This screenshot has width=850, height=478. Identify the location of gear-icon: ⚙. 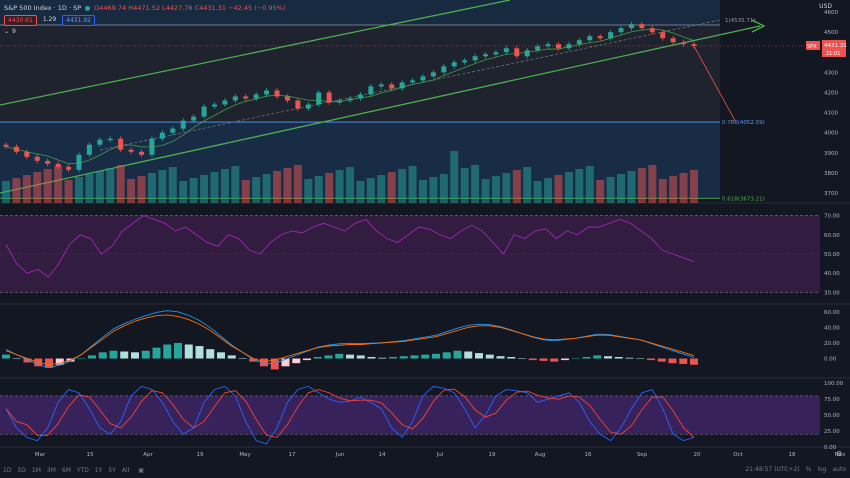
(839, 454).